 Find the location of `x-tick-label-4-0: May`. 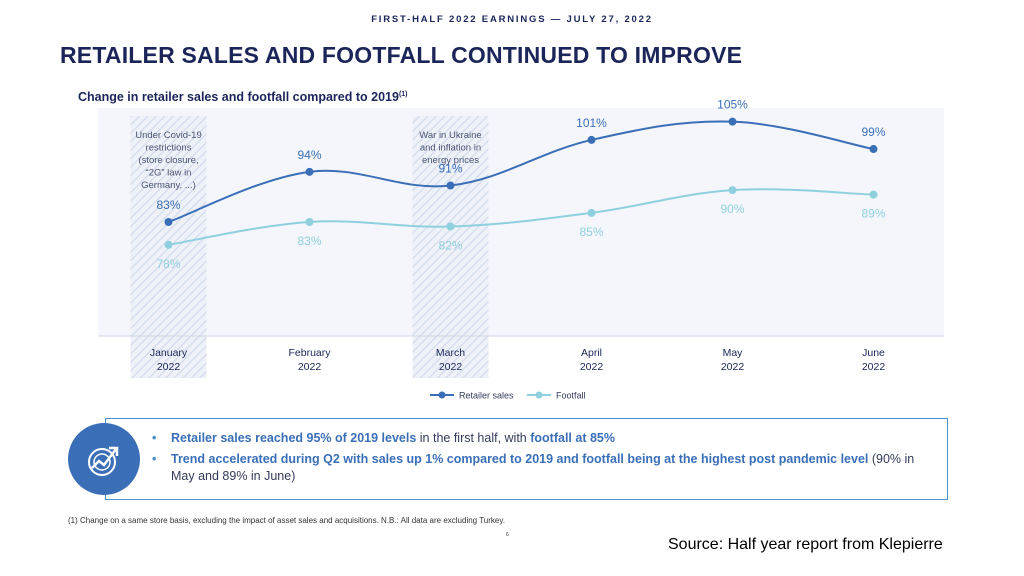

x-tick-label-4-0: May is located at coordinates (733, 353).